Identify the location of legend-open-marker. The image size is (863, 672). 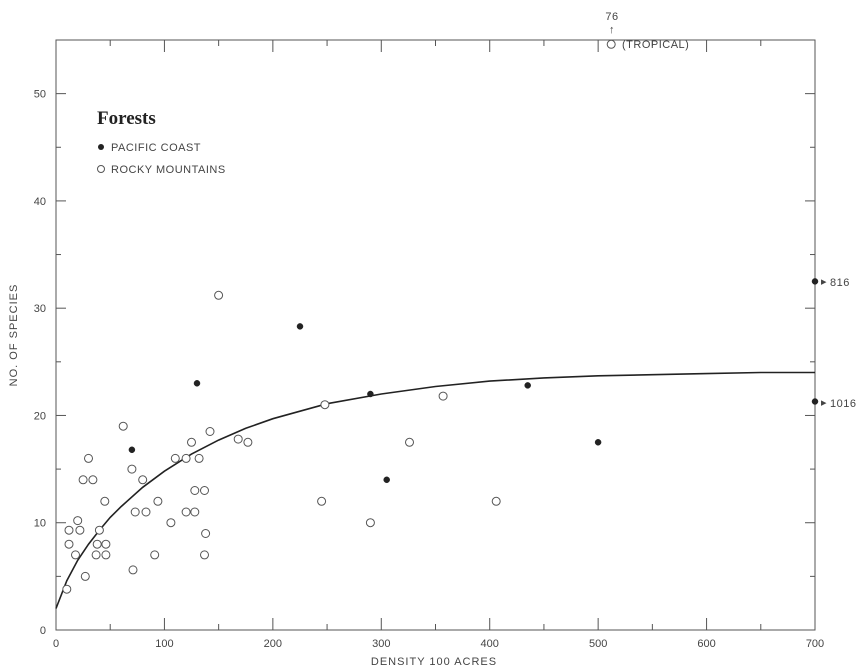
(101, 169).